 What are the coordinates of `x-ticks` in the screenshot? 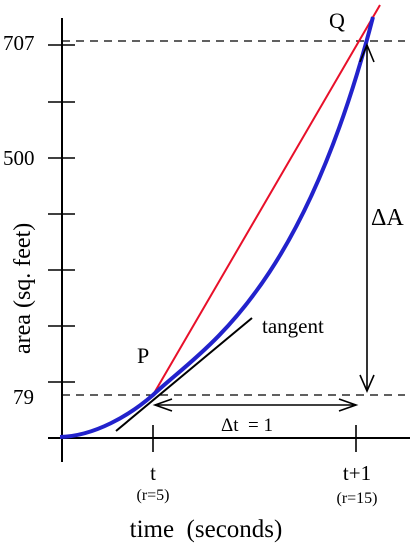 It's located at (254, 438).